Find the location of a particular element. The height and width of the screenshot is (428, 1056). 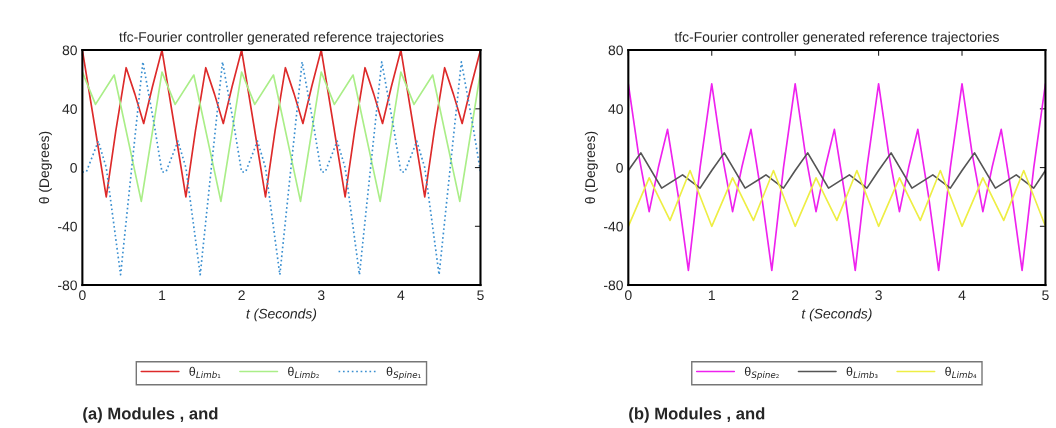

legend-label: θ$_{Limb₂}$ is located at coordinates (303, 372).